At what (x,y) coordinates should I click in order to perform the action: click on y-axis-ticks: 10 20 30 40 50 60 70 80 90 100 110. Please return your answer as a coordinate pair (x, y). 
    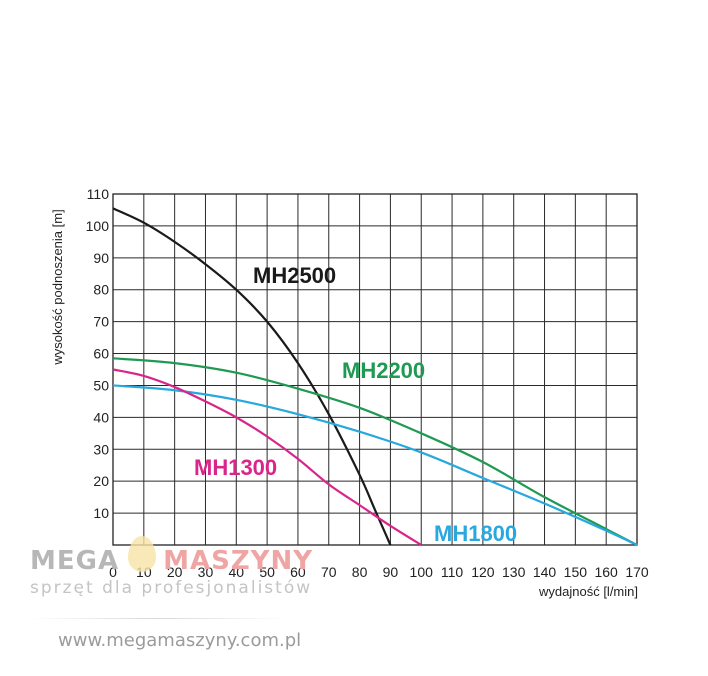
    Looking at the image, I should click on (98, 353).